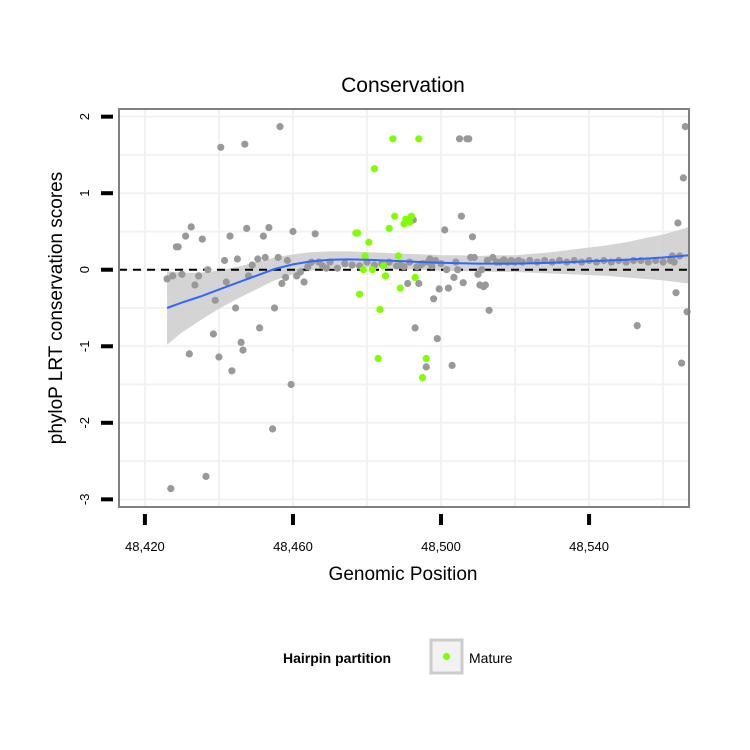 This screenshot has height=750, width=750. What do you see at coordinates (56, 308) in the screenshot?
I see `y-axis-title: phyloP LRT conservation scores` at bounding box center [56, 308].